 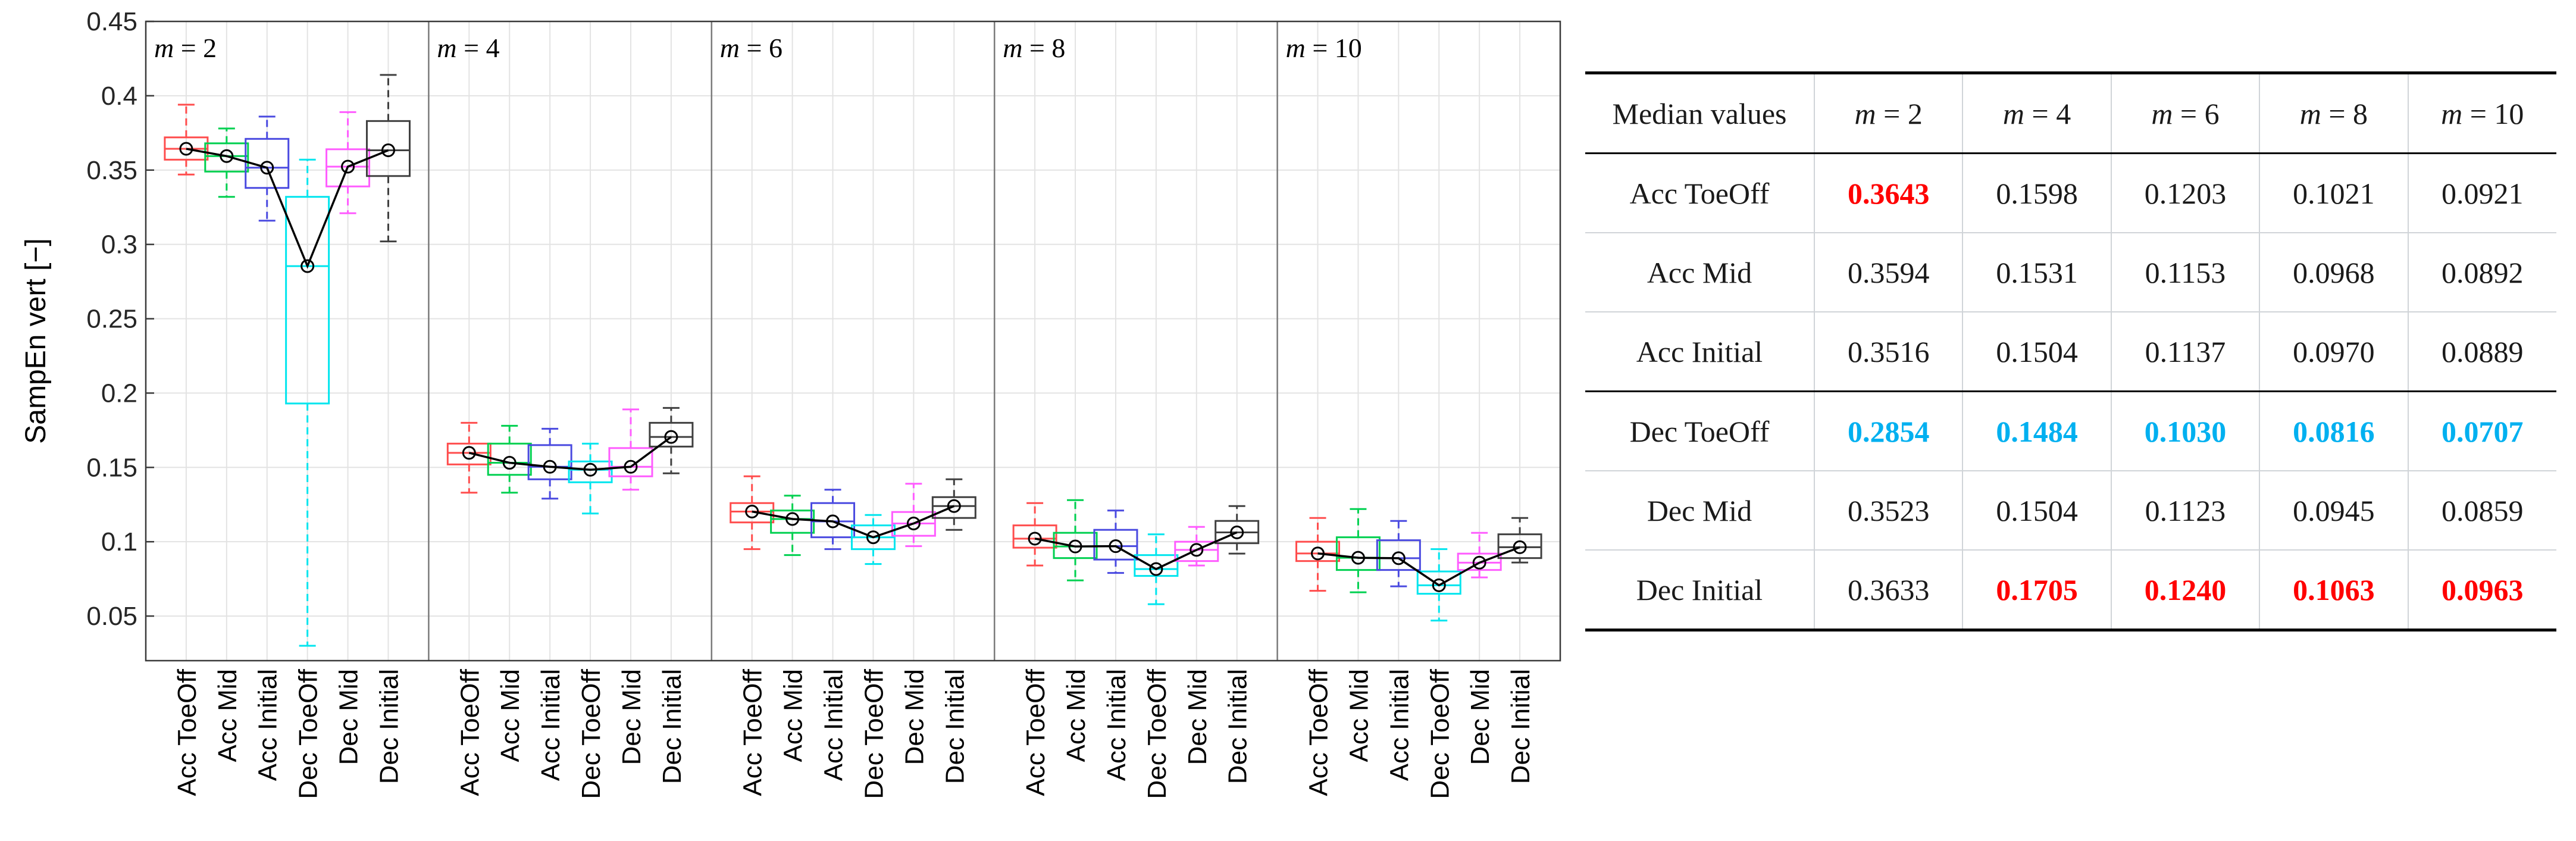 What do you see at coordinates (2070, 431) in the screenshot?
I see `table-row: Dec ToeOff 0.2854 0.1484 0.1030 0.0816 0.0707` at bounding box center [2070, 431].